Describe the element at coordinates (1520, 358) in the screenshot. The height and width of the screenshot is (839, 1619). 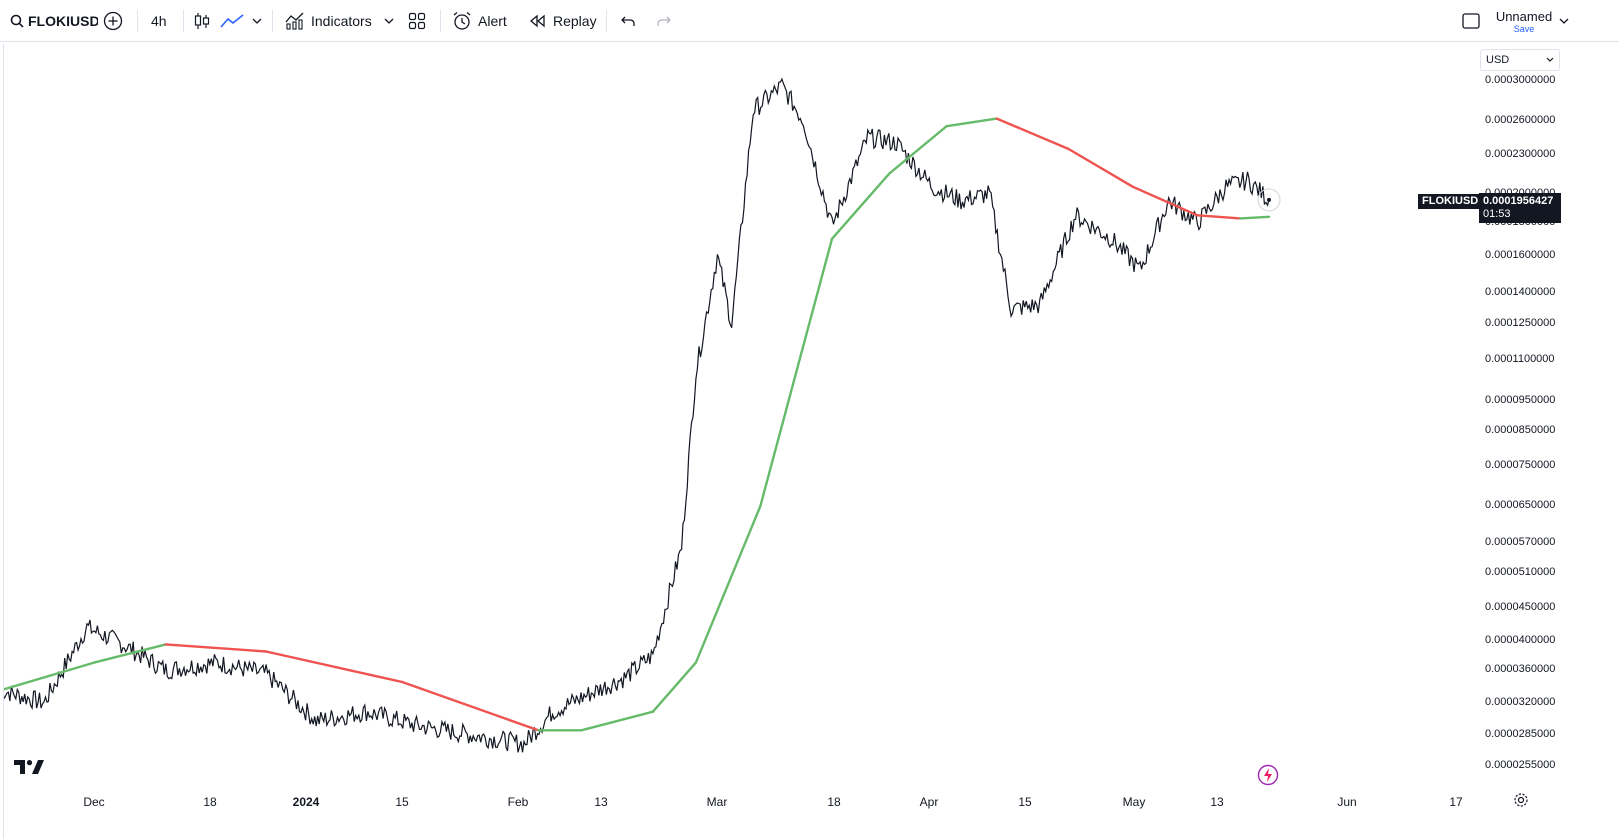
I see `price-tick-label: 0.0001100000` at that location.